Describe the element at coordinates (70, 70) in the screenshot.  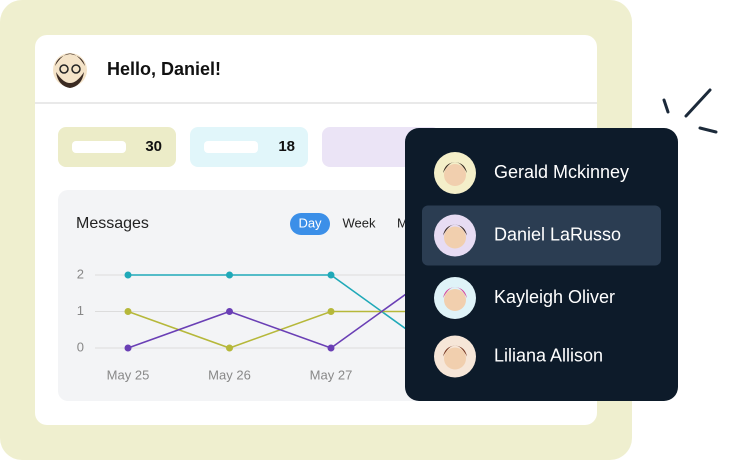
I see `header-avatar` at that location.